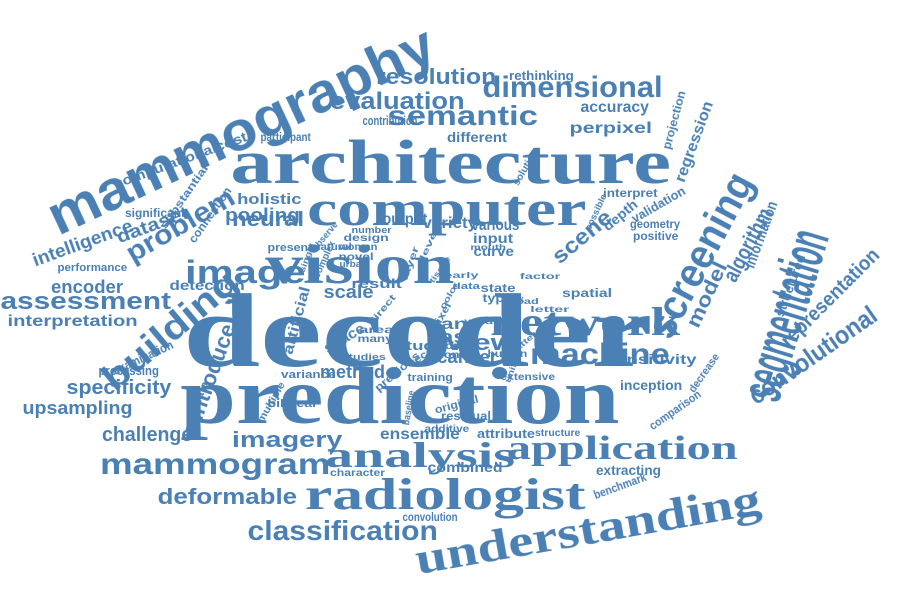  I want to click on word-result: result, so click(376, 283).